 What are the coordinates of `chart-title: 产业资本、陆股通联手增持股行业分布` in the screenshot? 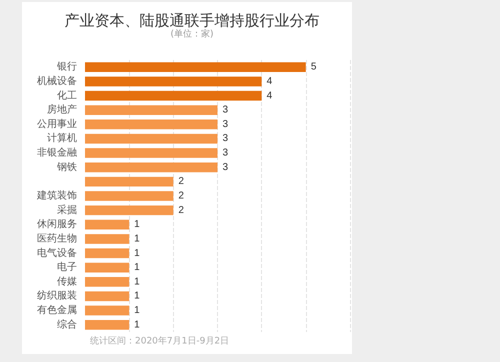 It's located at (192, 21).